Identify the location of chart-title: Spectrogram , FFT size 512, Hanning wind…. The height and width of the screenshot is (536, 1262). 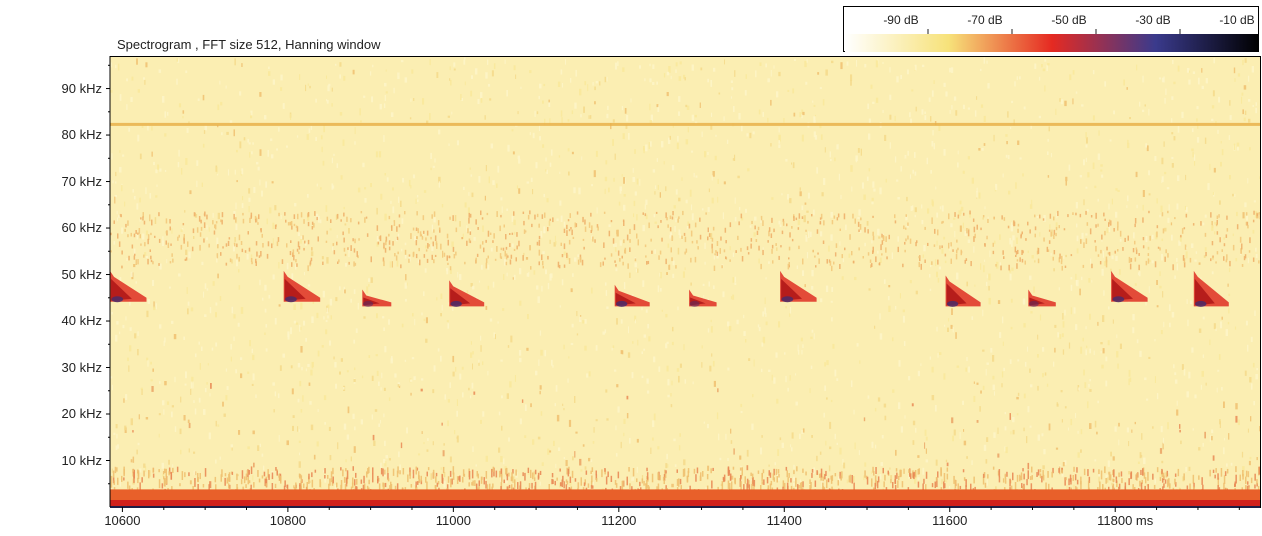
(249, 44).